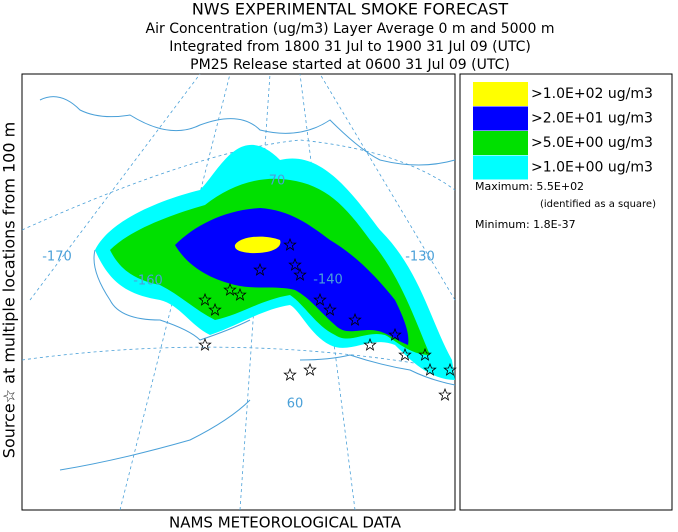  What do you see at coordinates (525, 224) in the screenshot?
I see `minimum: Minimum: 1.8E-37` at bounding box center [525, 224].